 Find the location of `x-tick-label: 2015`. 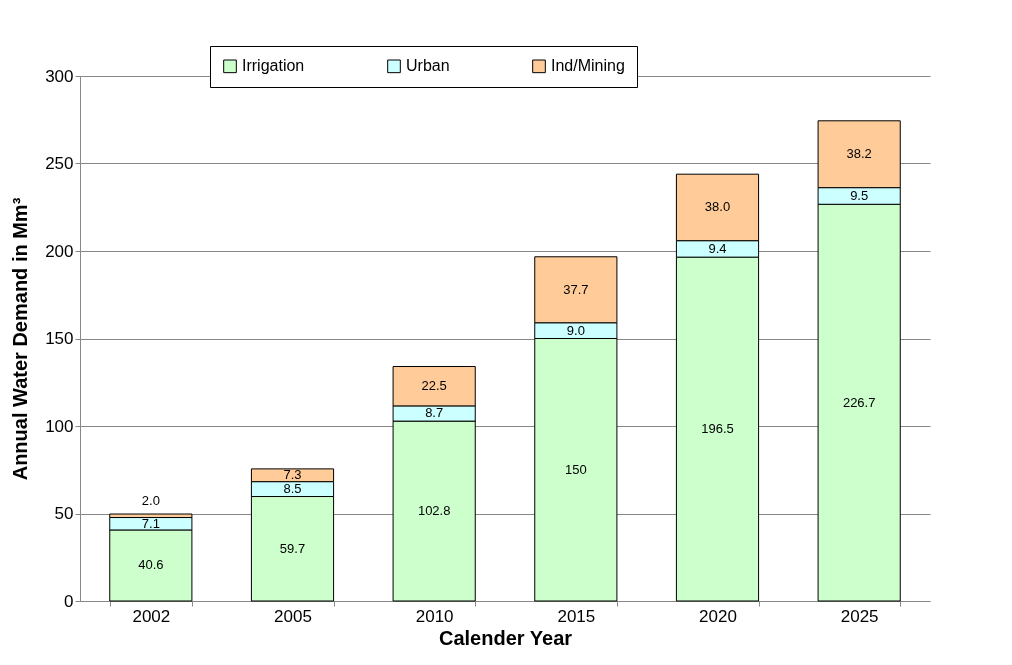

x-tick-label: 2015 is located at coordinates (576, 616).